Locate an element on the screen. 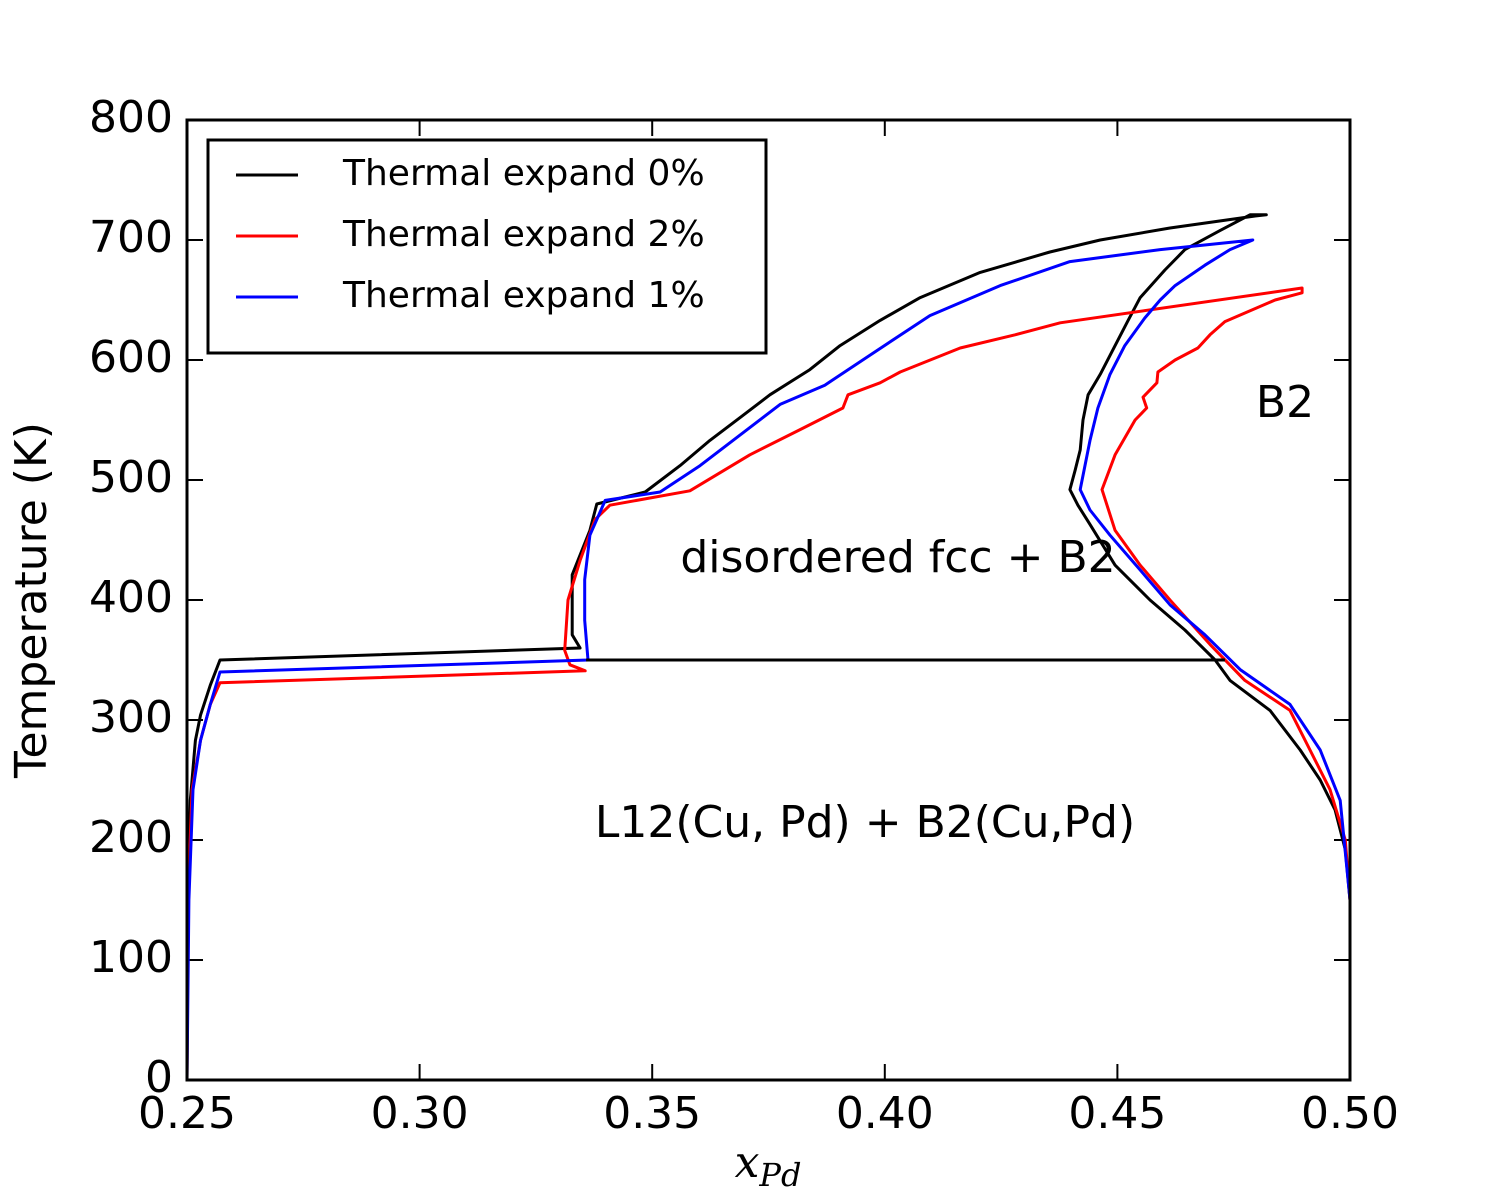  x-axis-label-main: x is located at coordinates (747, 1162).